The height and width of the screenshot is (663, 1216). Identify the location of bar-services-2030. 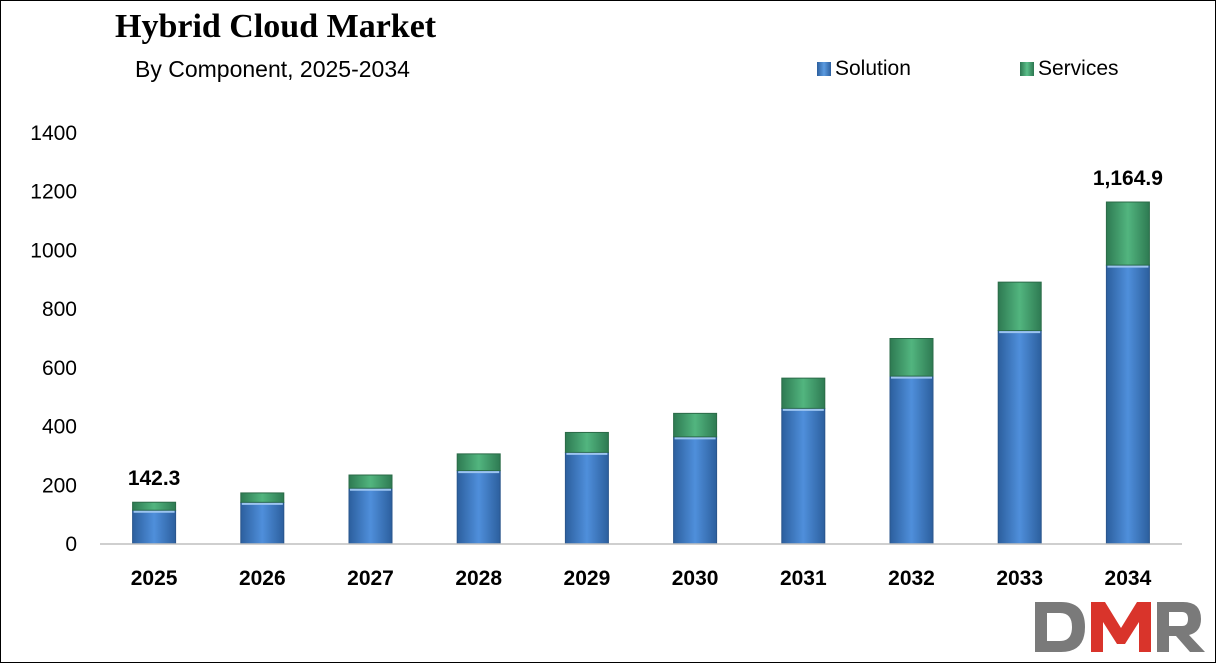
(695, 425).